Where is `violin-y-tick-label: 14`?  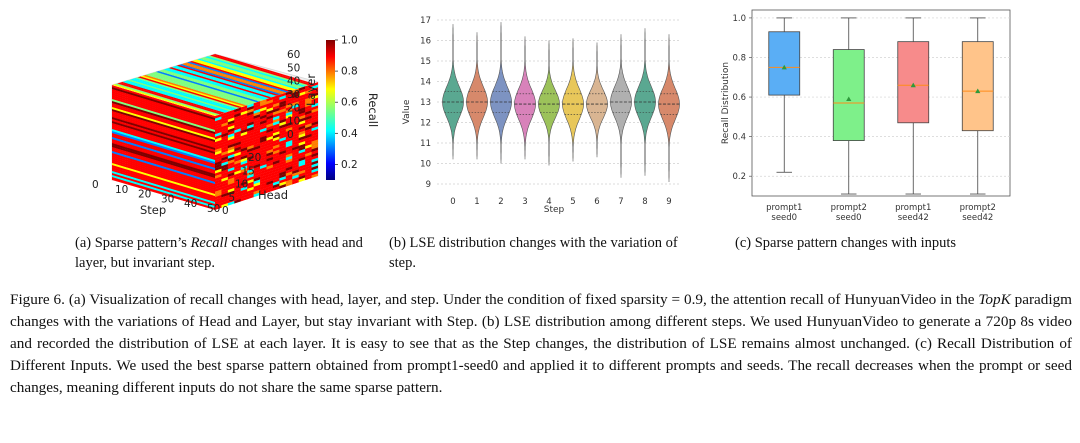
violin-y-tick-label: 14 is located at coordinates (425, 83).